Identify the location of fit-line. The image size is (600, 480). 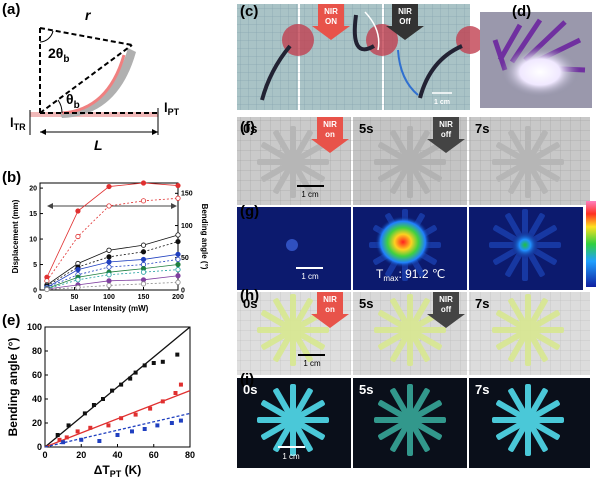
(117, 418).